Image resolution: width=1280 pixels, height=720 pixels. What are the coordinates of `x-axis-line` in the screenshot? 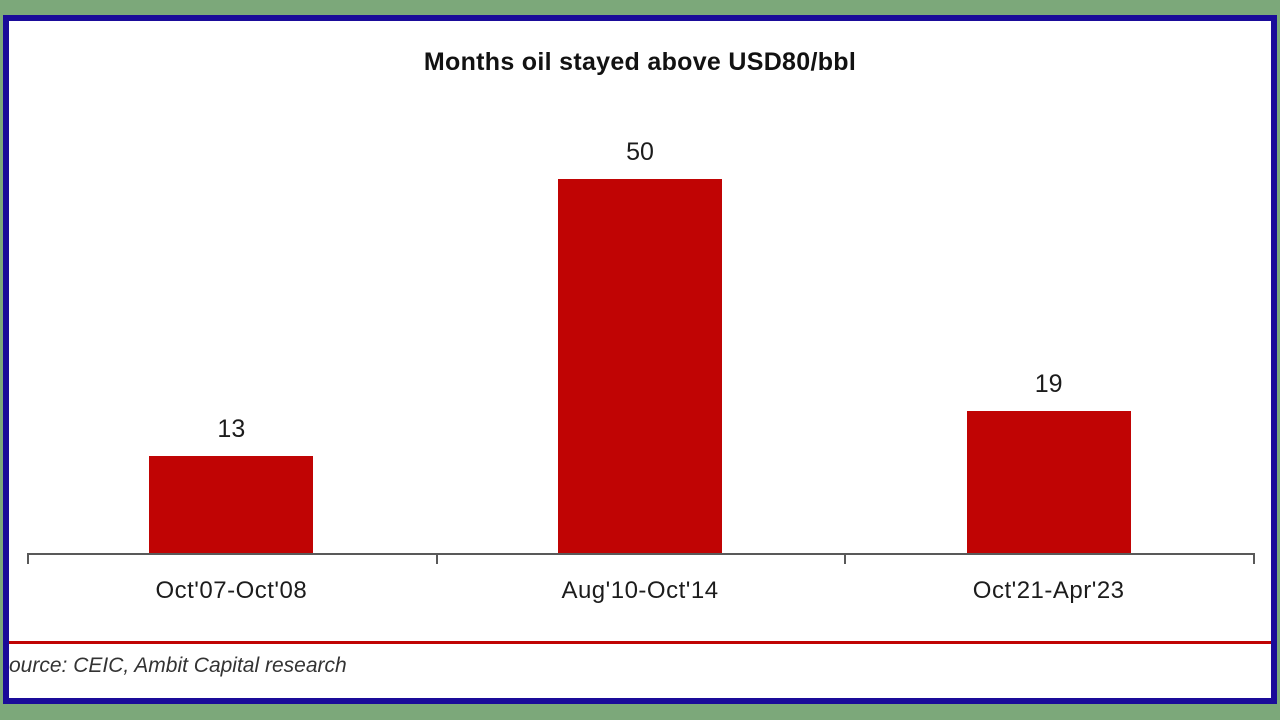 It's located at (641, 554).